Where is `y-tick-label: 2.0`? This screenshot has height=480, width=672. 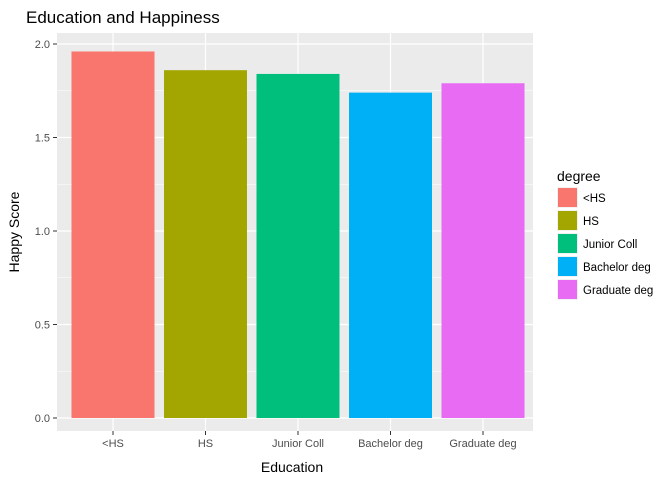
y-tick-label: 2.0 is located at coordinates (42, 45).